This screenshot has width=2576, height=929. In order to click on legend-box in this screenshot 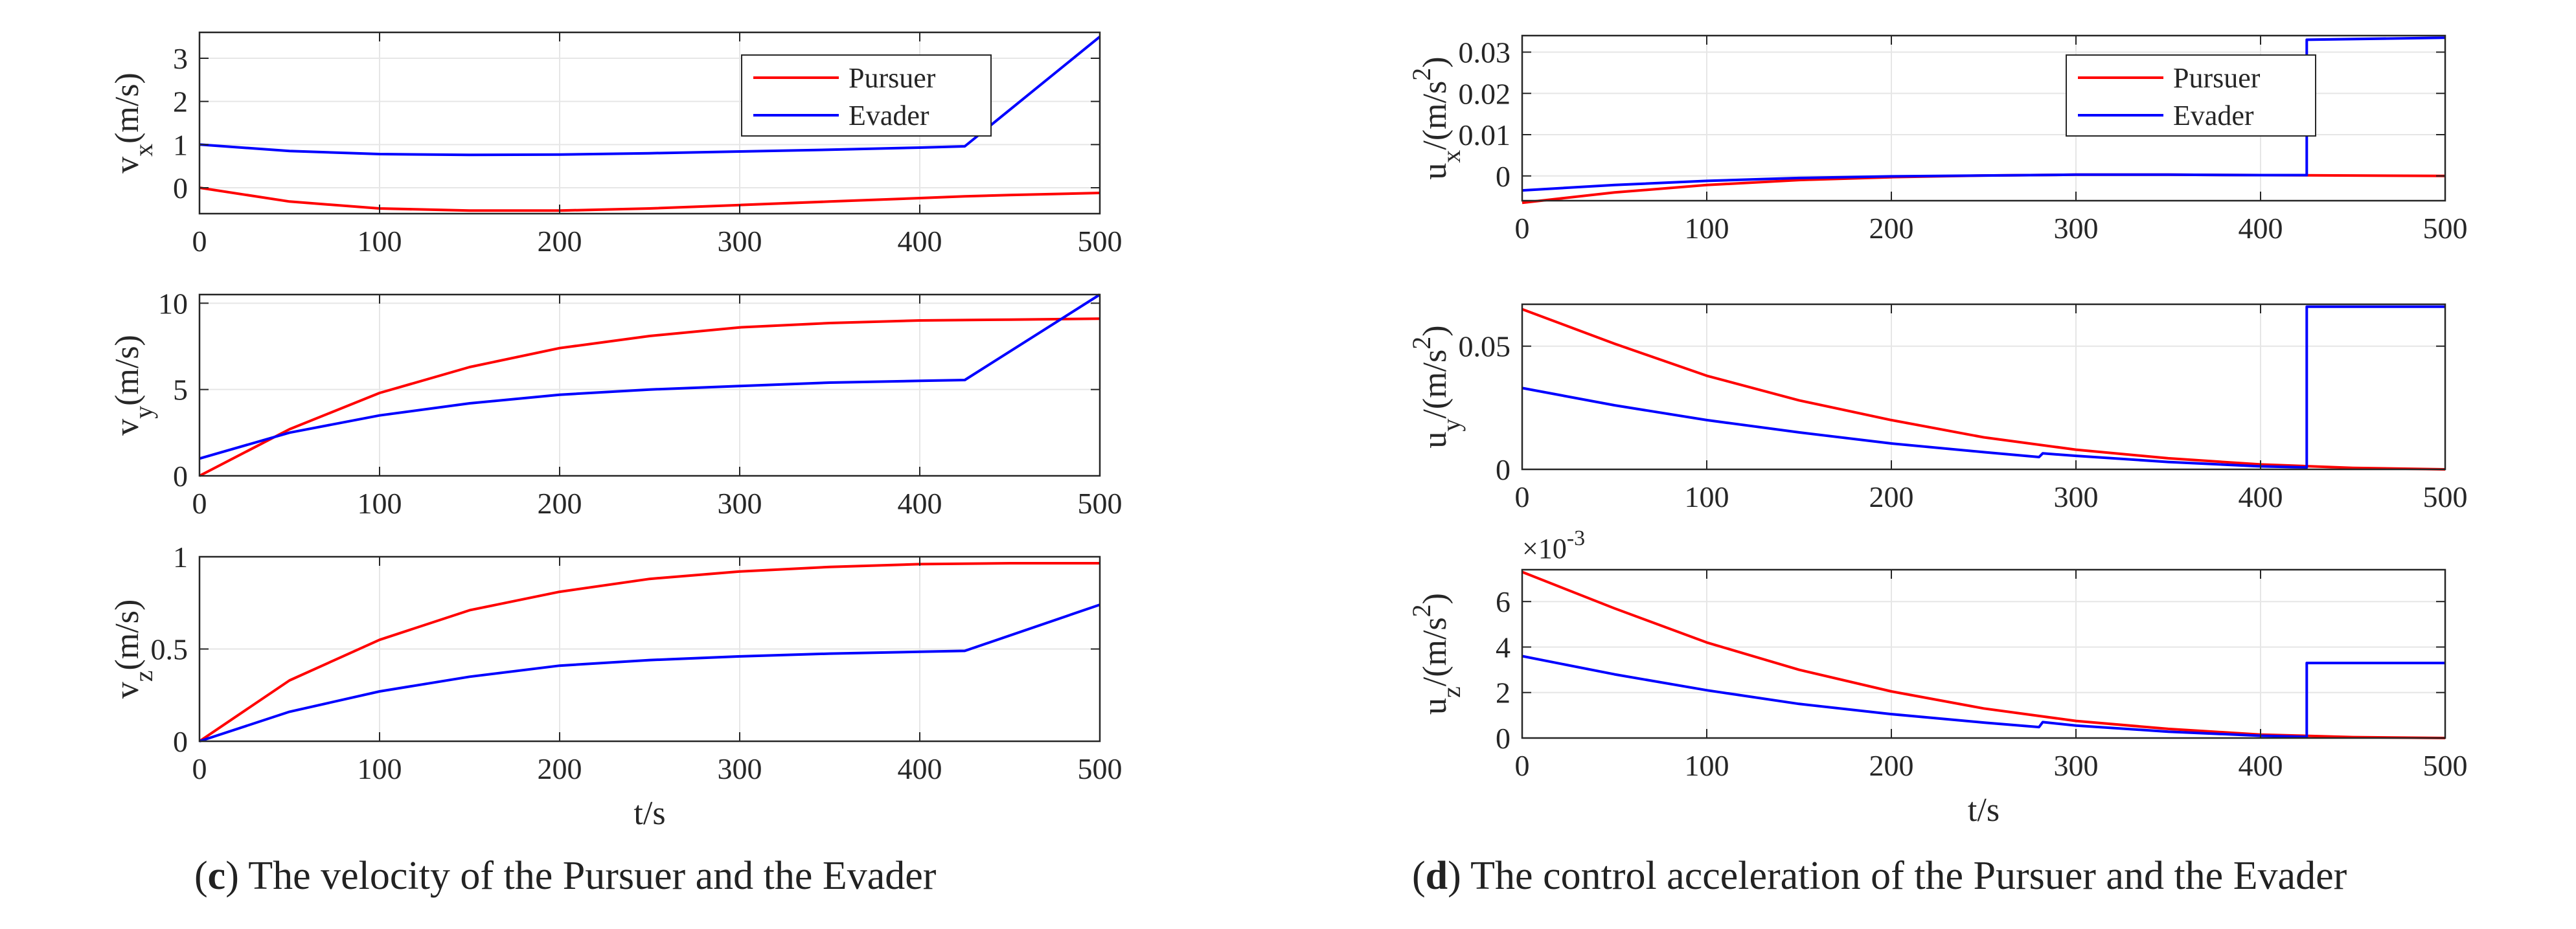, I will do `click(867, 95)`.